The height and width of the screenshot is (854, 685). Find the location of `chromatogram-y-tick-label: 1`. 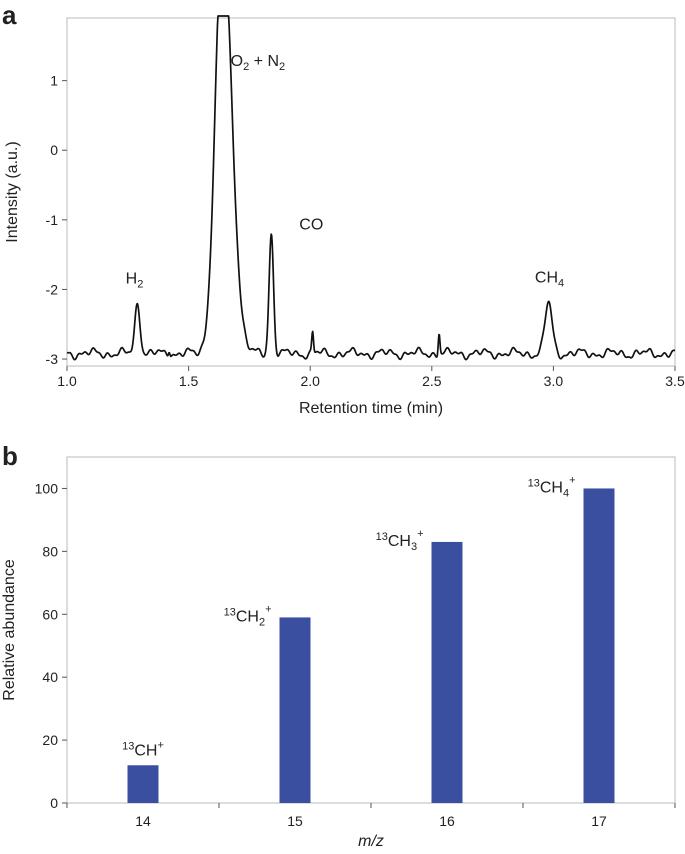

chromatogram-y-tick-label: 1 is located at coordinates (54, 81).